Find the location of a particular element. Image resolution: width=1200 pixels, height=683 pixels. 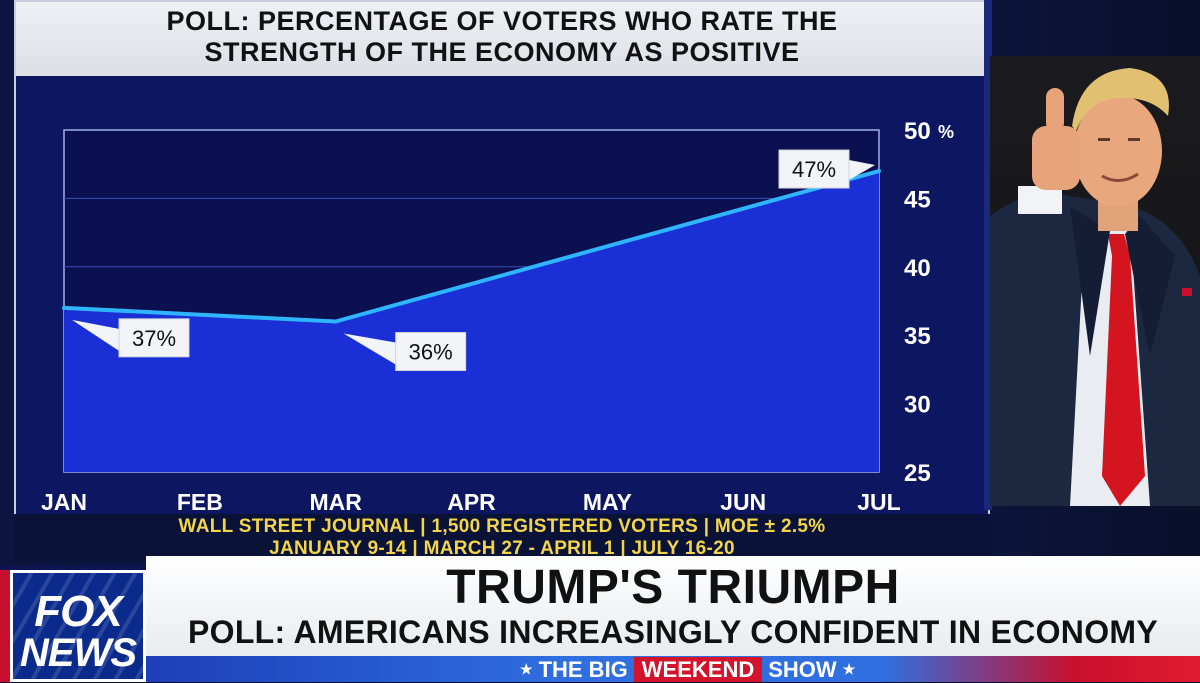

thumbs-up-person-image is located at coordinates (1095, 287).